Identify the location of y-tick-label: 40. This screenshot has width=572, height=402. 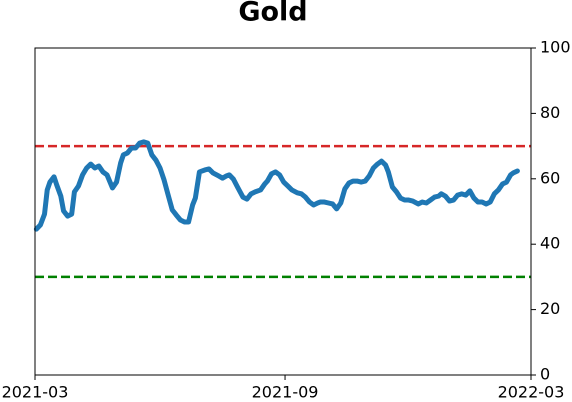
(550, 243).